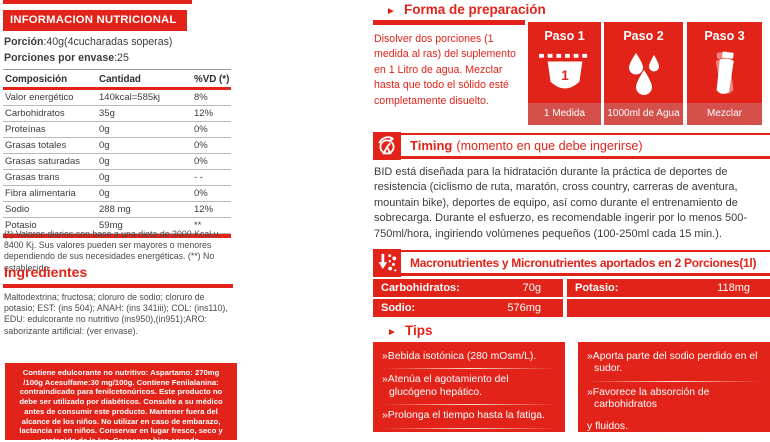 The height and width of the screenshot is (442, 770). I want to click on macro-cell-sodio: Sodio: 576mg, so click(468, 308).